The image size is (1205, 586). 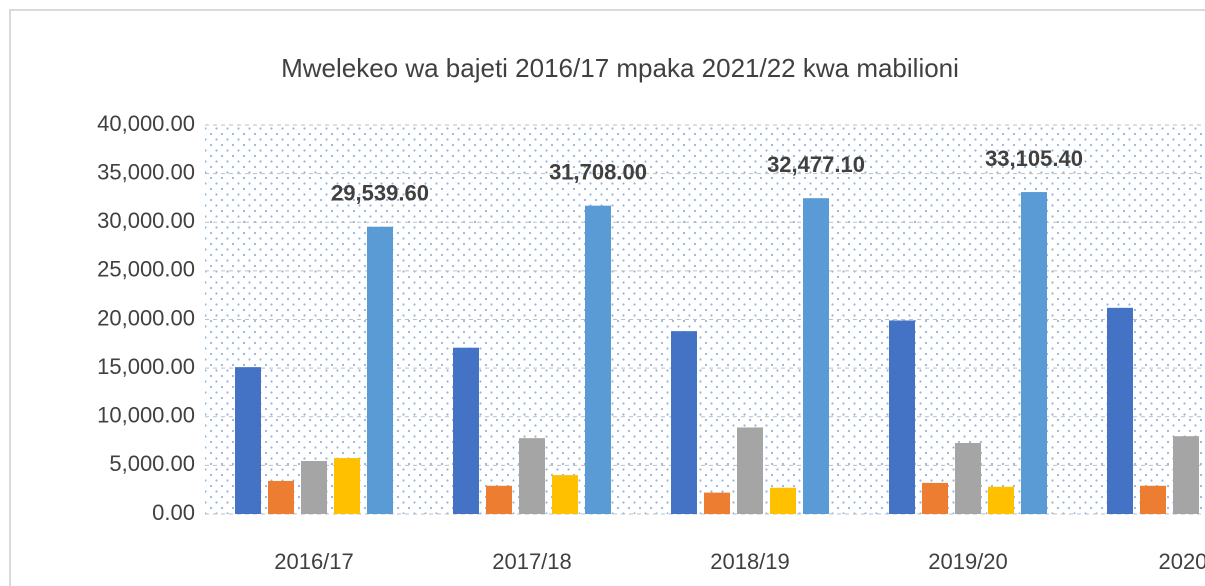 What do you see at coordinates (816, 164) in the screenshot?
I see `data-label: 32,477.10` at bounding box center [816, 164].